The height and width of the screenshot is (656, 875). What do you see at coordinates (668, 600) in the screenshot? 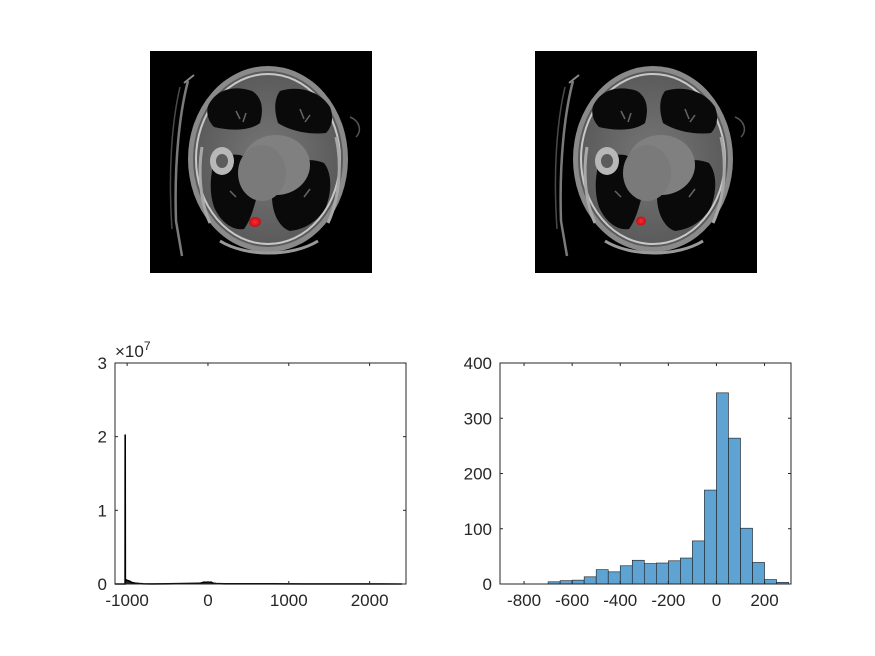
I see `x-tick-label: -200` at bounding box center [668, 600].